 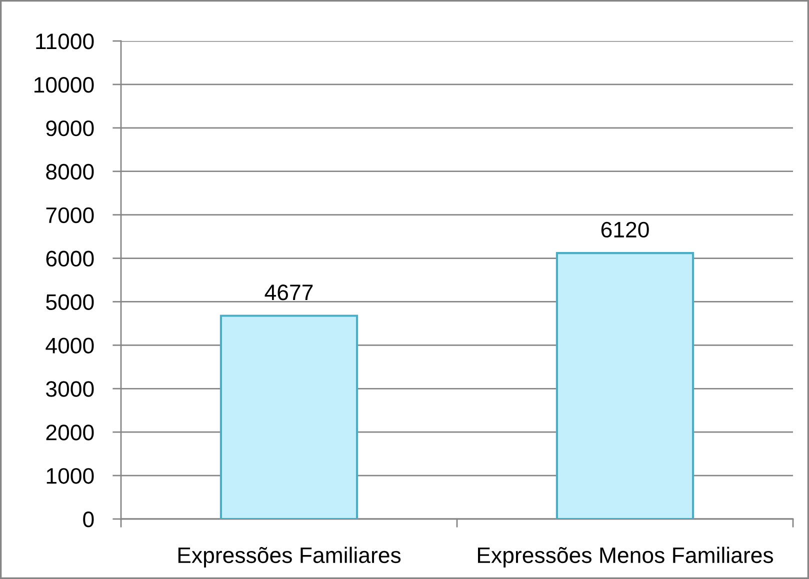 What do you see at coordinates (70, 215) in the screenshot?
I see `y-tick-label: 7000` at bounding box center [70, 215].